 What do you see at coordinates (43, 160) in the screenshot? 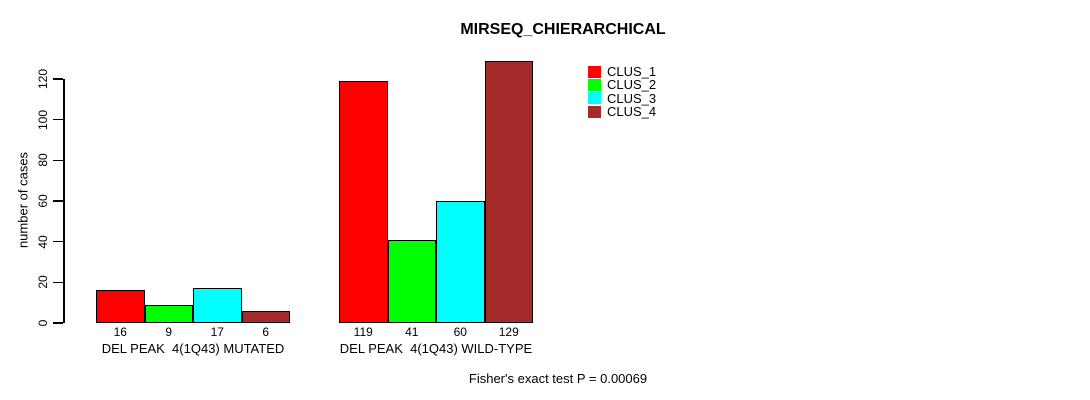
I see `y-axis-tick-label: 80` at bounding box center [43, 160].